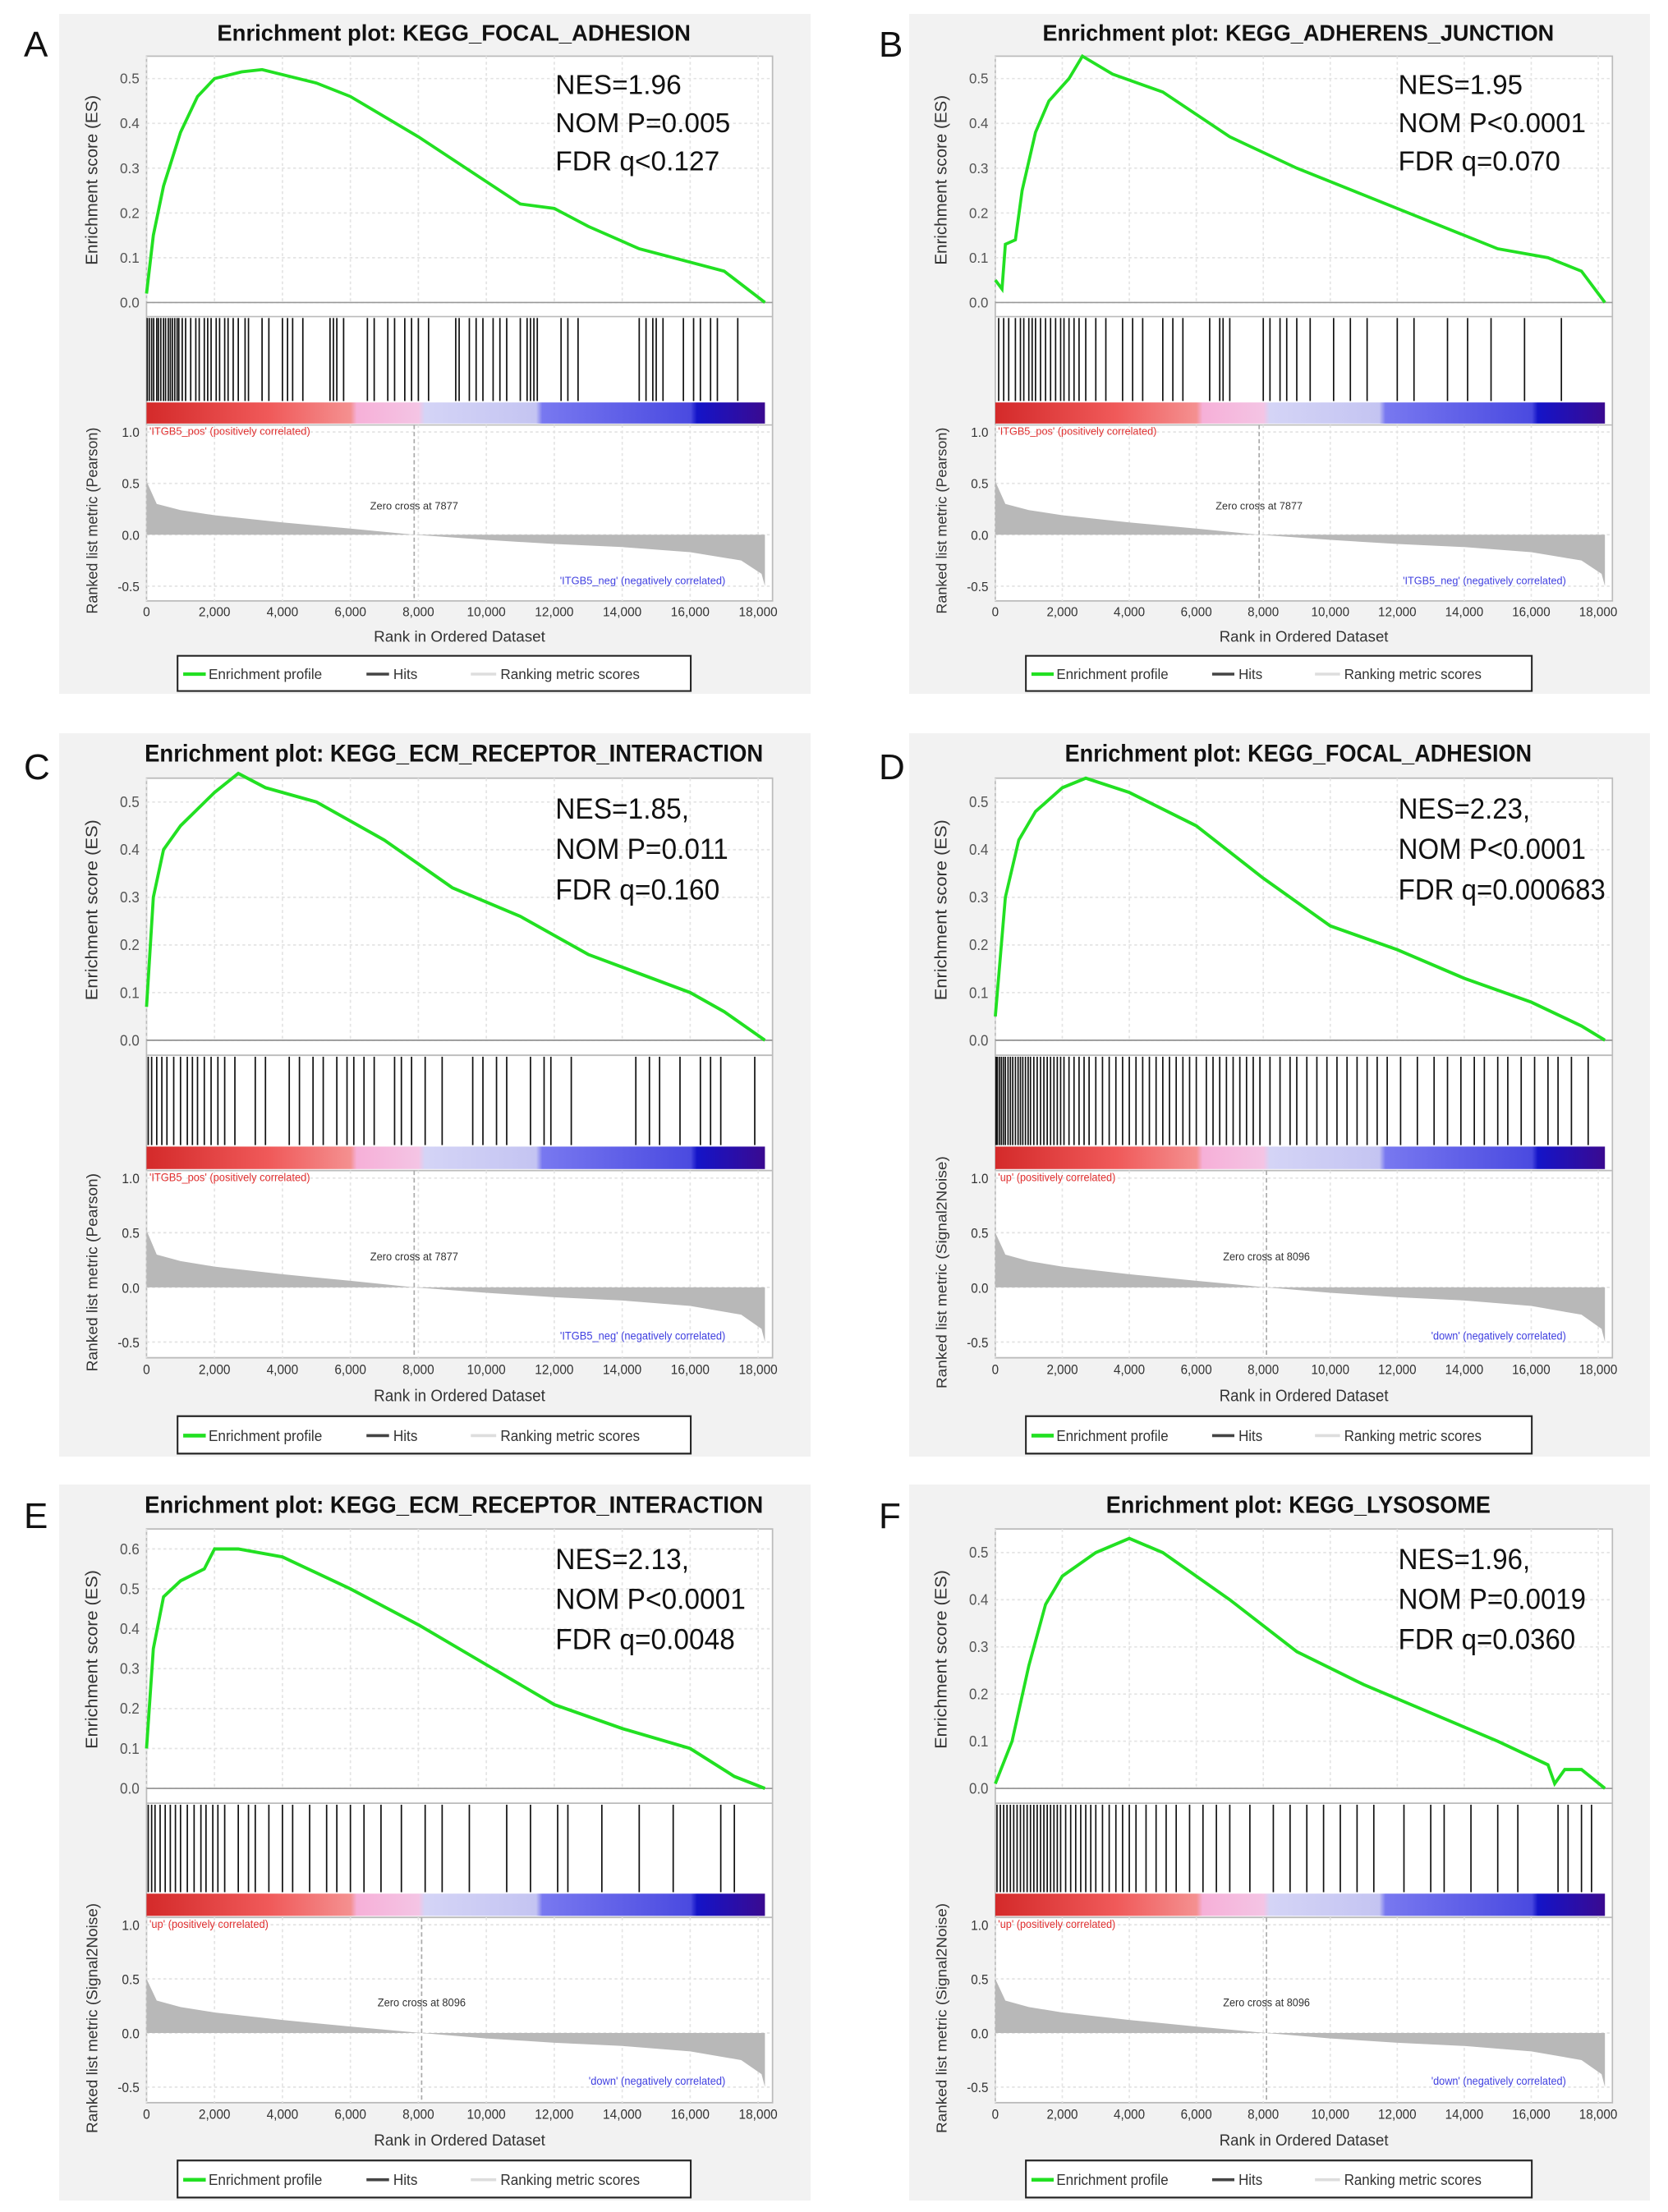  I want to click on es-tick-label: 0.1, so click(130, 993).